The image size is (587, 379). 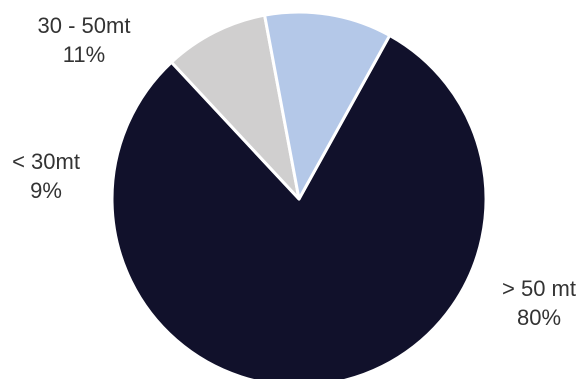 What do you see at coordinates (46, 161) in the screenshot?
I see `slice-category-1: < 30mt` at bounding box center [46, 161].